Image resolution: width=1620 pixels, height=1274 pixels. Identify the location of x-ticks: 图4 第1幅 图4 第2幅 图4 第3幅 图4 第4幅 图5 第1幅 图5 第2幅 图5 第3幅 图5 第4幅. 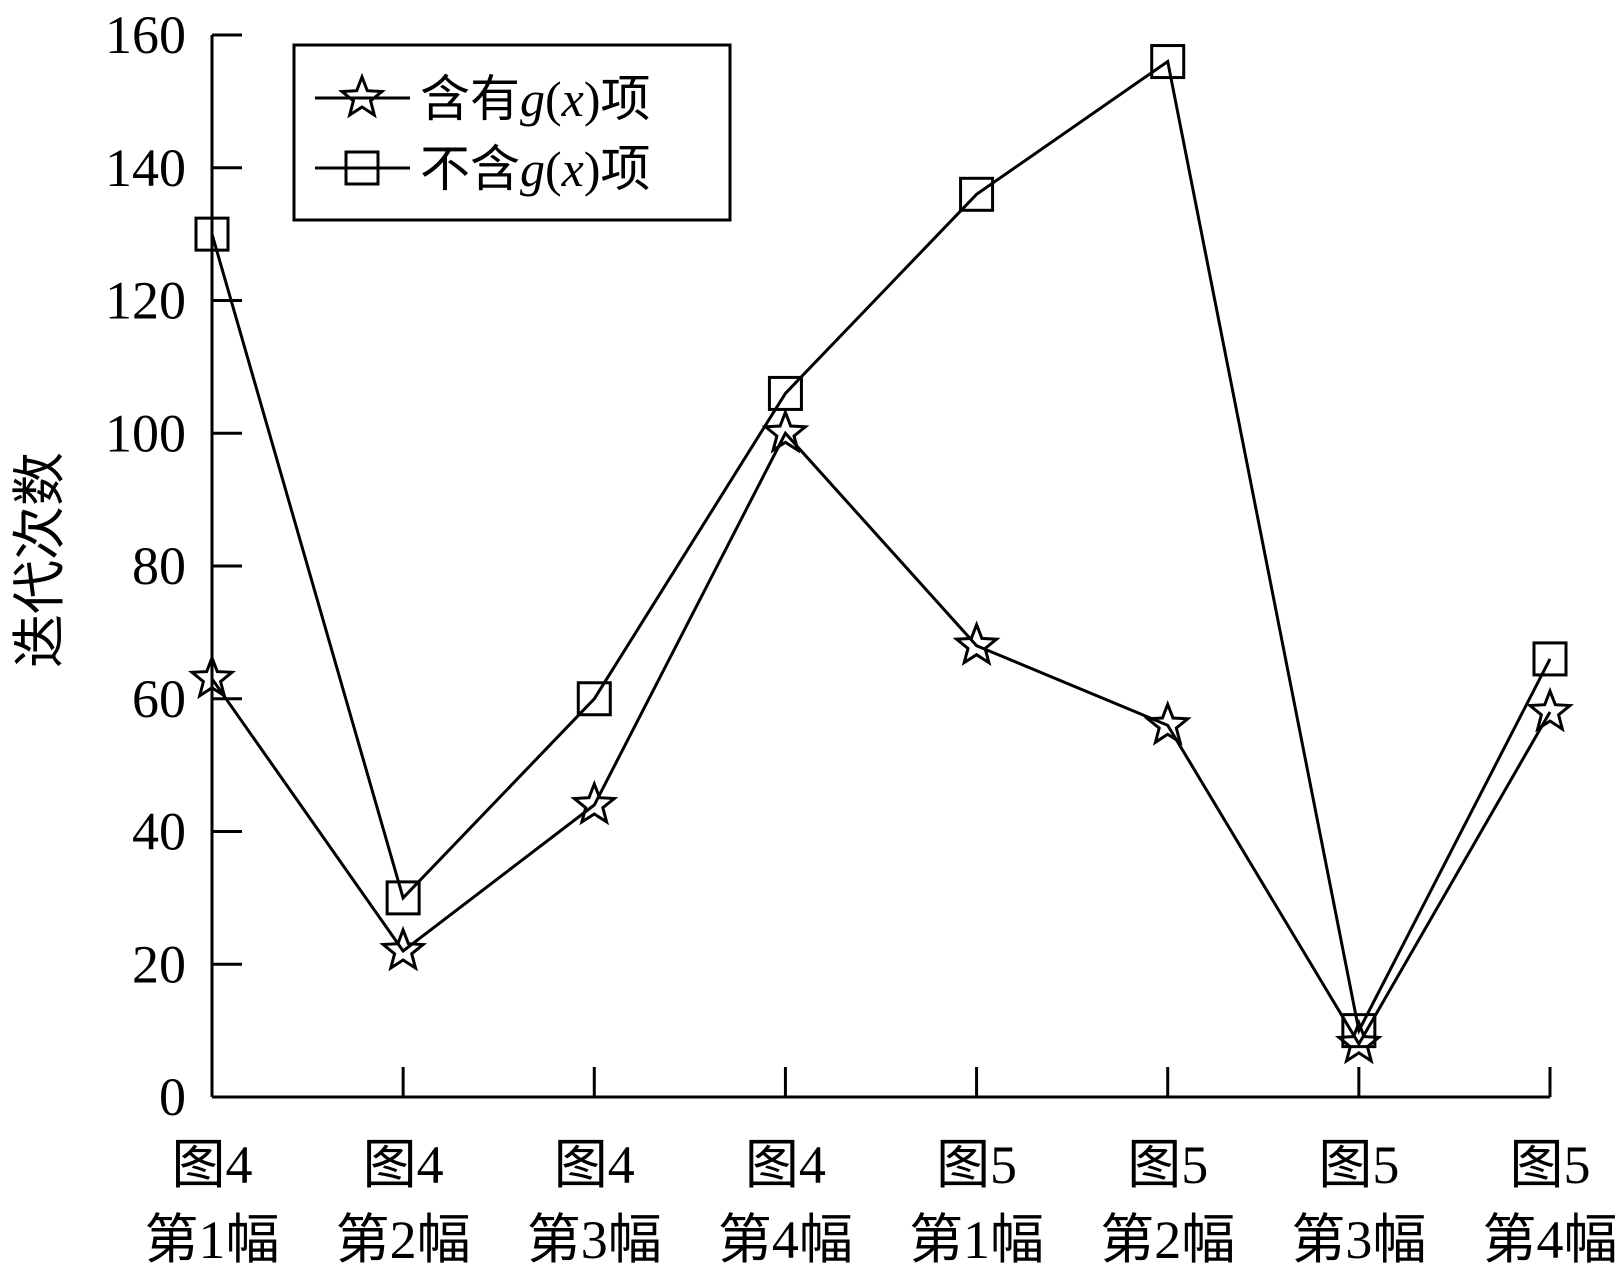
(881, 1168).